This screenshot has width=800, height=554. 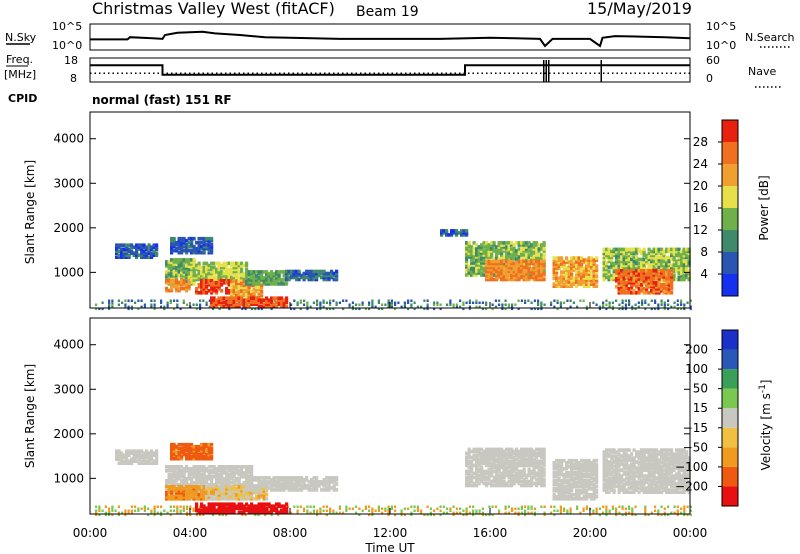 What do you see at coordinates (67, 45) in the screenshot?
I see `nsky-tick-bottom: 10^0` at bounding box center [67, 45].